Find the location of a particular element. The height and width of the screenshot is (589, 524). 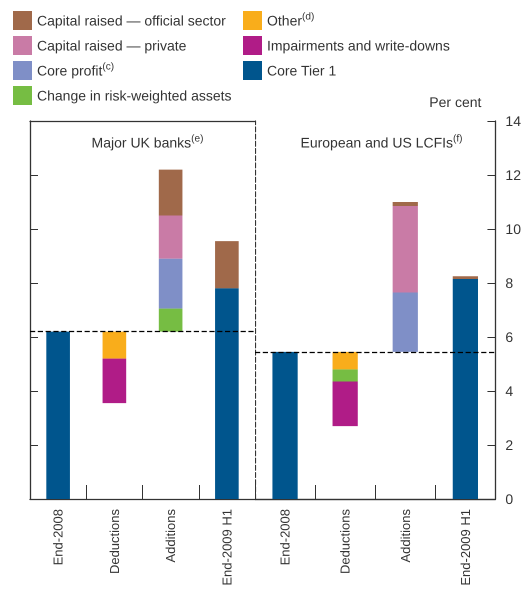

legend-label: Impairments and write-downs is located at coordinates (358, 46).